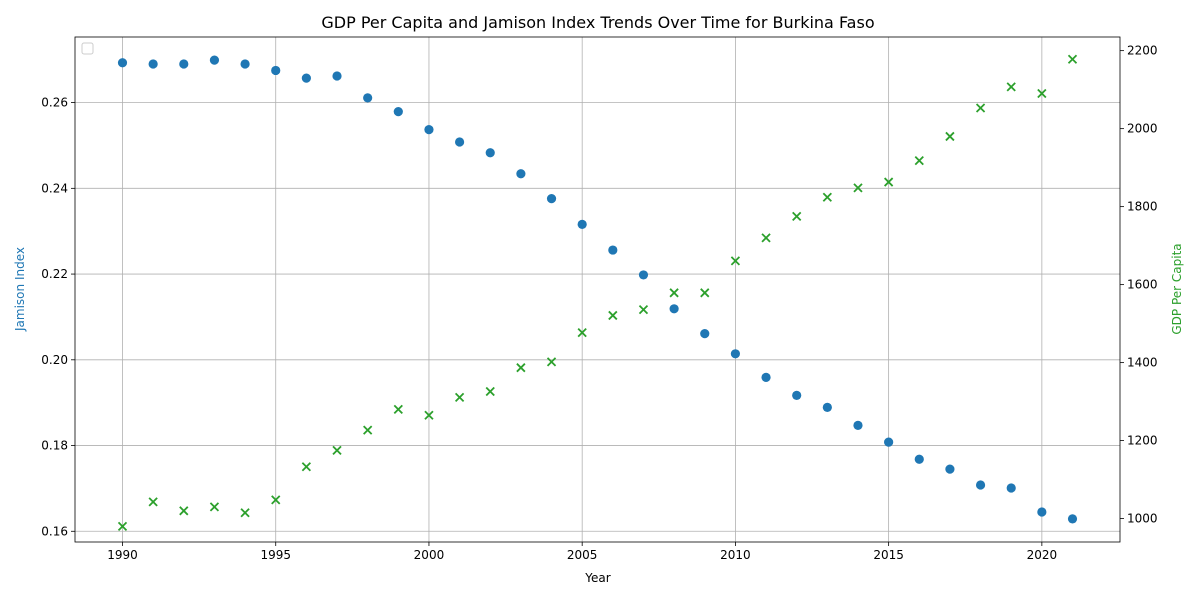 The height and width of the screenshot is (600, 1200). Describe the element at coordinates (888, 555) in the screenshot. I see `x-tick-label: 2015` at that location.